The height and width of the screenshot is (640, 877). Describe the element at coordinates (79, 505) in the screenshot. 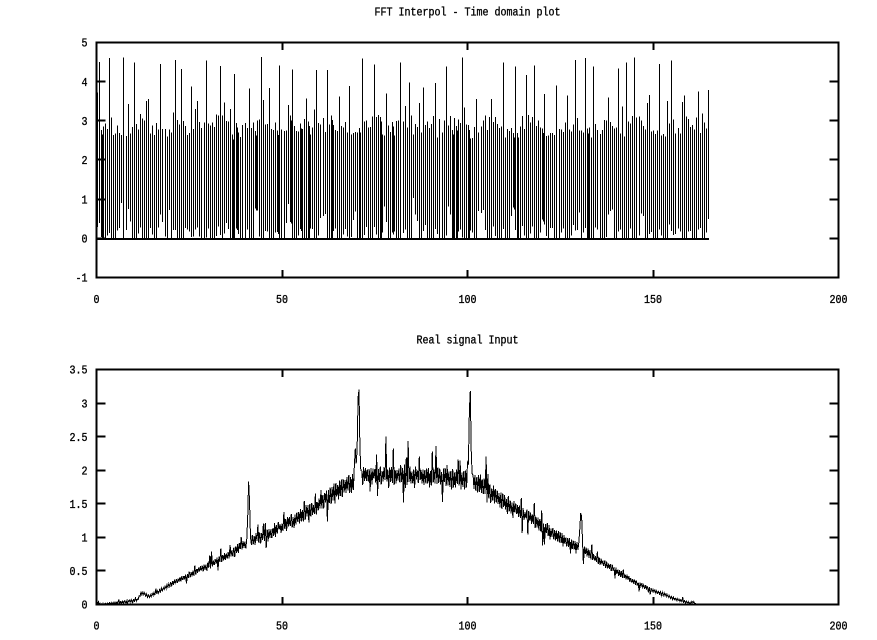

I see `svg-text: 1.5` at that location.